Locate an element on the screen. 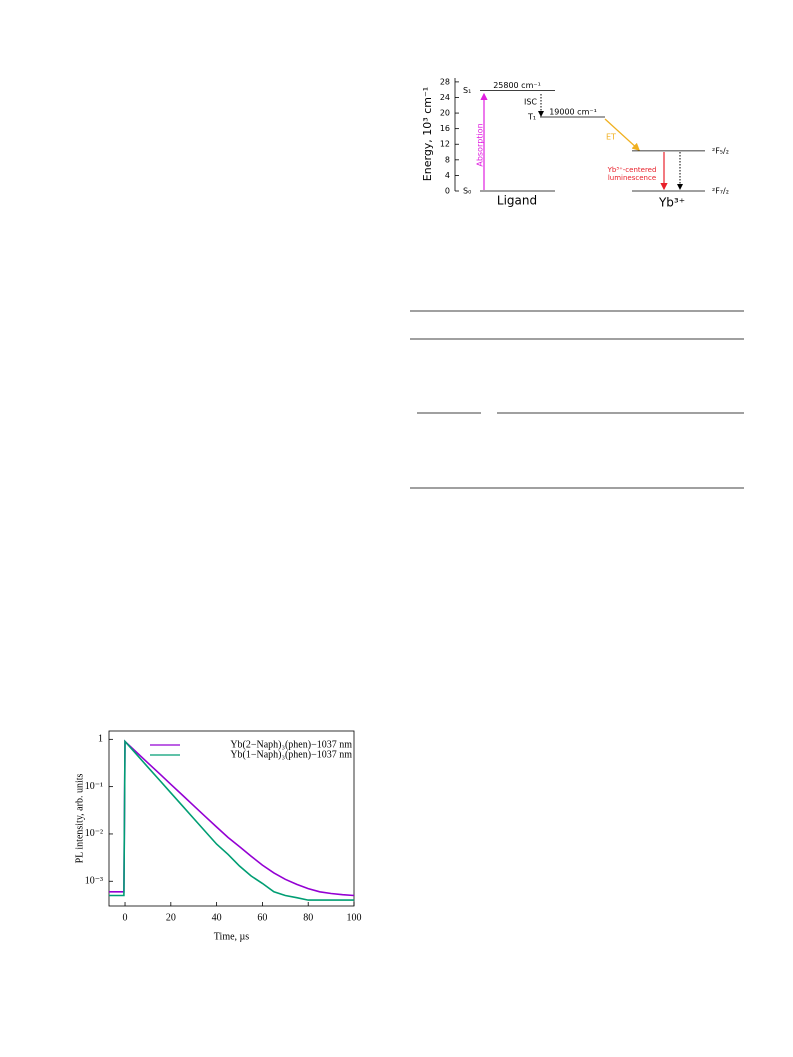 The width and height of the screenshot is (793, 1057). y-tick-label: 0 is located at coordinates (447, 191).